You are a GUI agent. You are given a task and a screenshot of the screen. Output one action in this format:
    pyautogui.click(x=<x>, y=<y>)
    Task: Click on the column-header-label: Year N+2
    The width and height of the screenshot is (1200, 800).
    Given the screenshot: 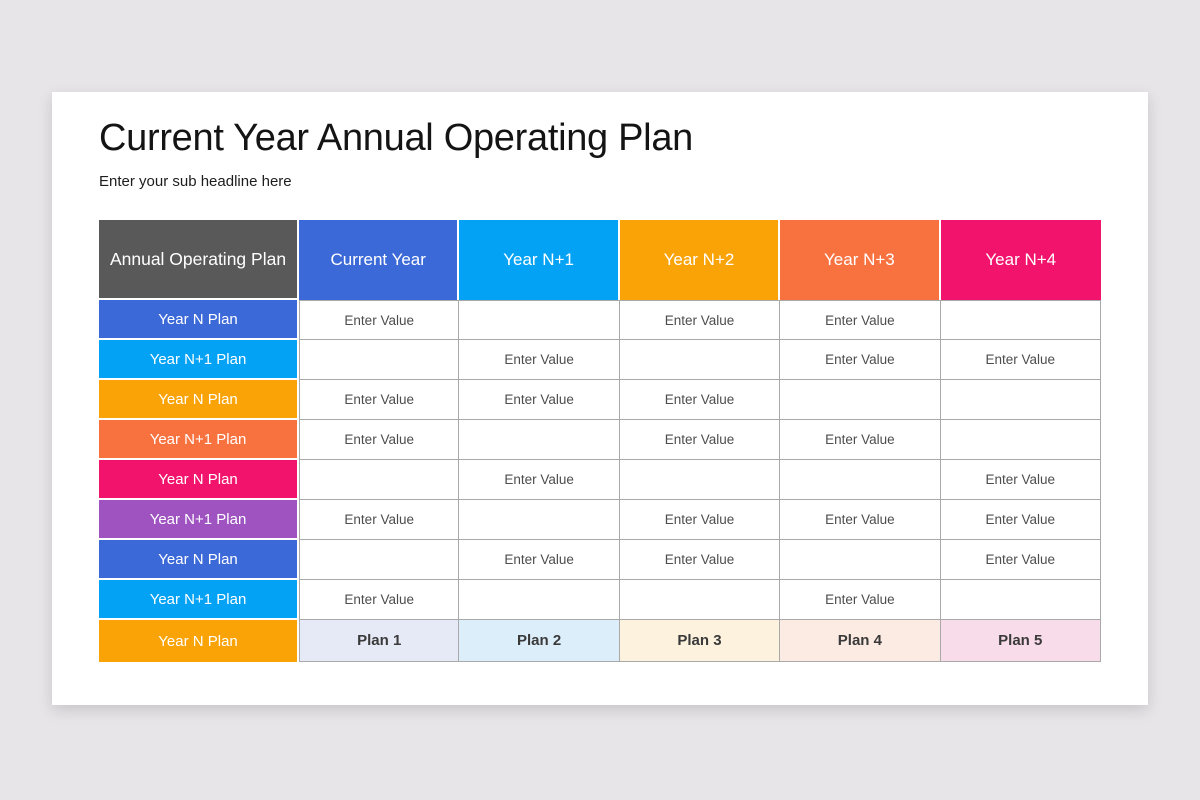 What is the action you would take?
    pyautogui.click(x=699, y=259)
    